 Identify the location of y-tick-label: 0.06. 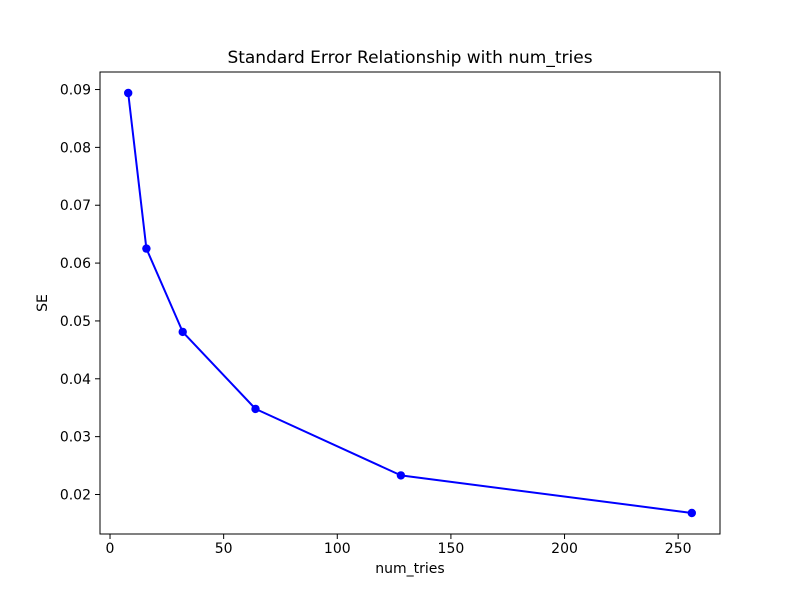
(75, 264).